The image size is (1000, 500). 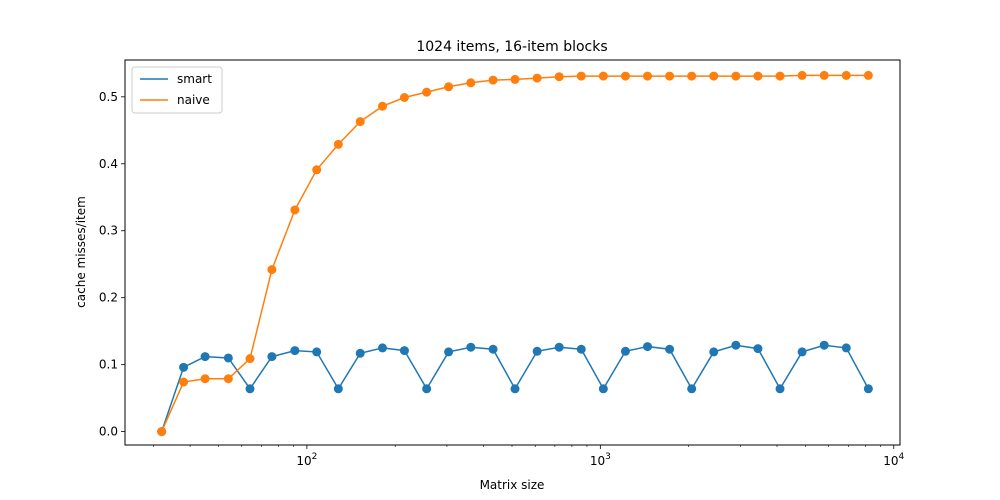 What do you see at coordinates (511, 47) in the screenshot?
I see `chart-title: 1024 items, 16-item blocks` at bounding box center [511, 47].